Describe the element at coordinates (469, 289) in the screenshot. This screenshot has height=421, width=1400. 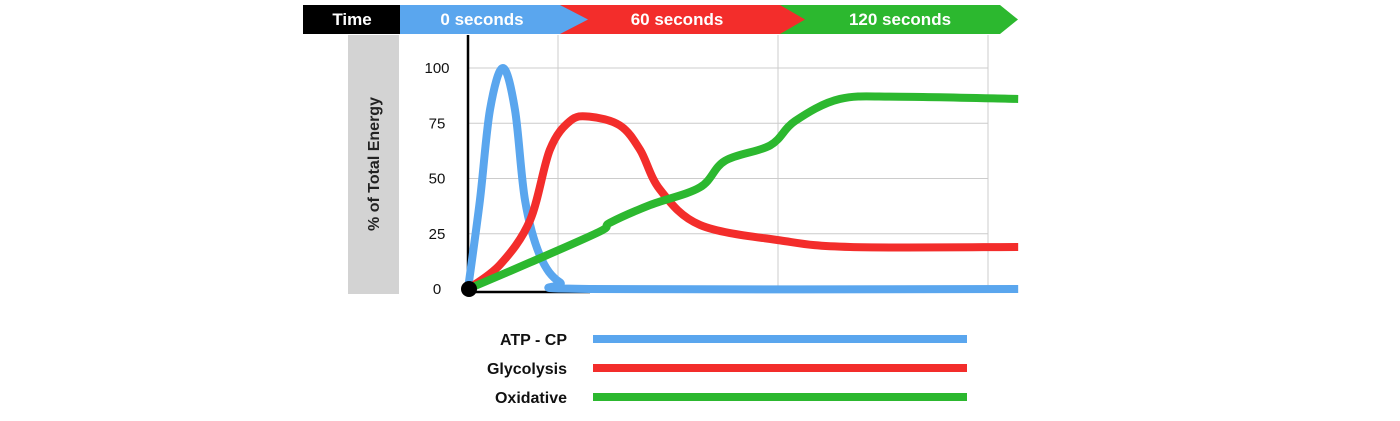
I see `origin-point` at that location.